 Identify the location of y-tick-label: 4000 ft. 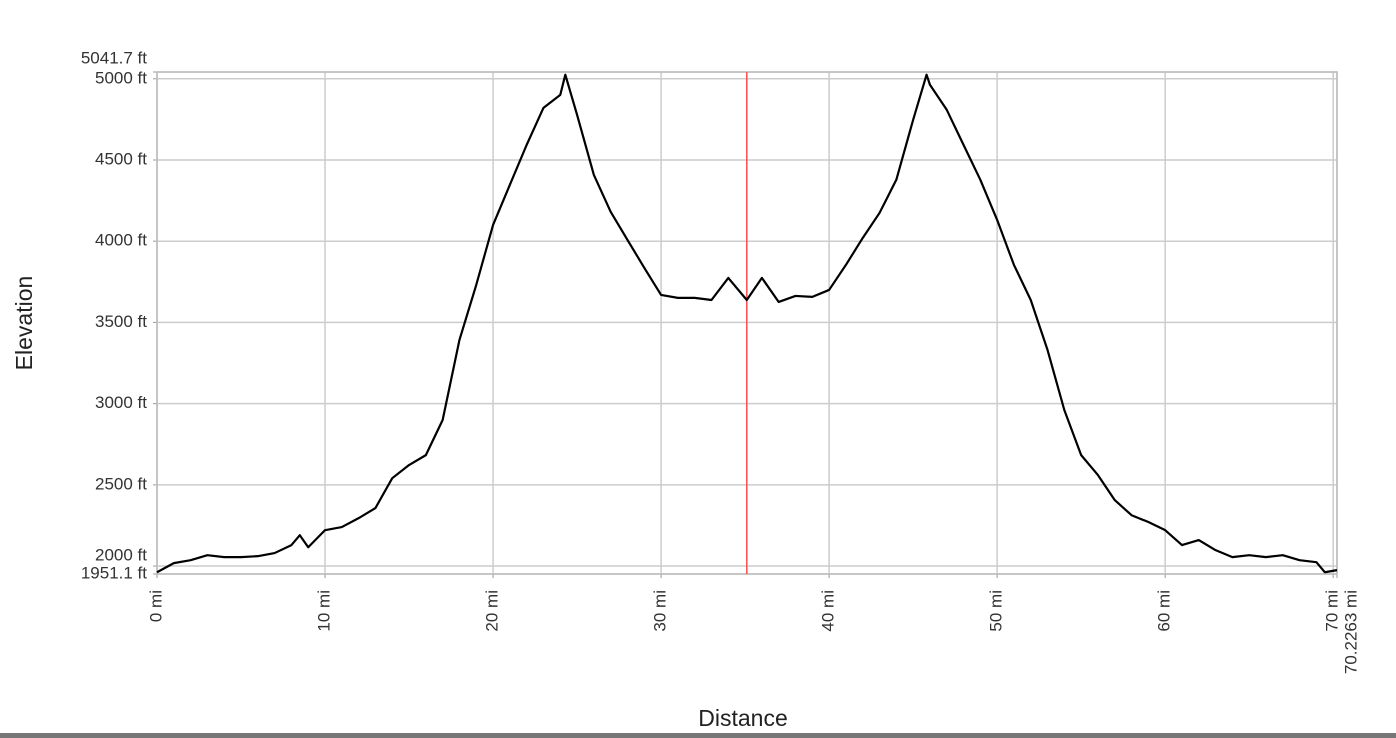
(121, 240).